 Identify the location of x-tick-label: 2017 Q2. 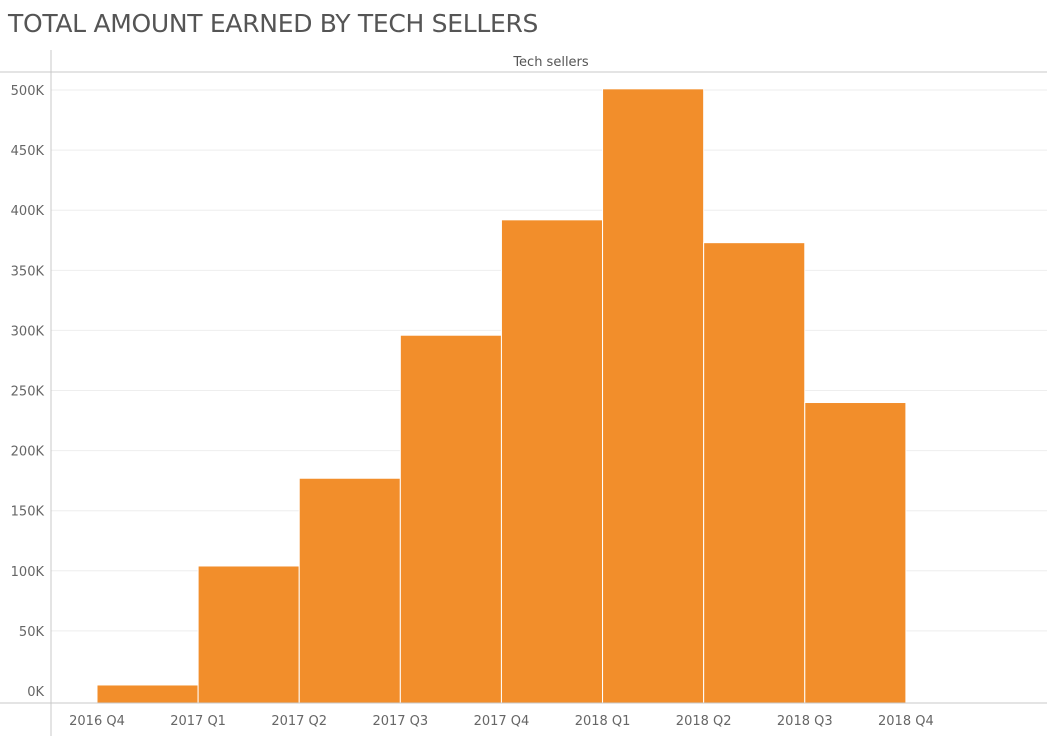
(299, 721).